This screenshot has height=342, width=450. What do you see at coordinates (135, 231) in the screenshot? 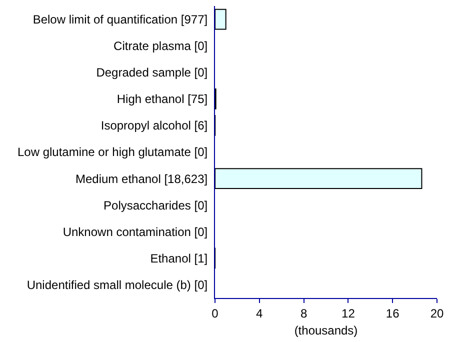
I see `y-tick-label: Unknown contamination [0]` at bounding box center [135, 231].